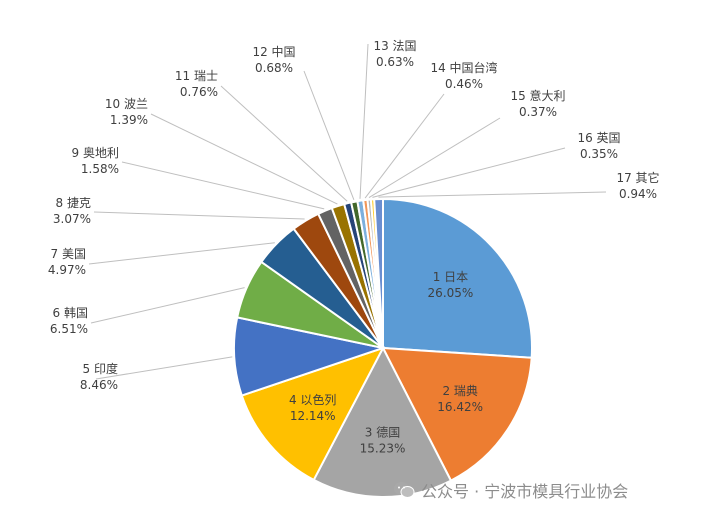  What do you see at coordinates (383, 448) in the screenshot?
I see `slice-percent-3: 15.23%` at bounding box center [383, 448].